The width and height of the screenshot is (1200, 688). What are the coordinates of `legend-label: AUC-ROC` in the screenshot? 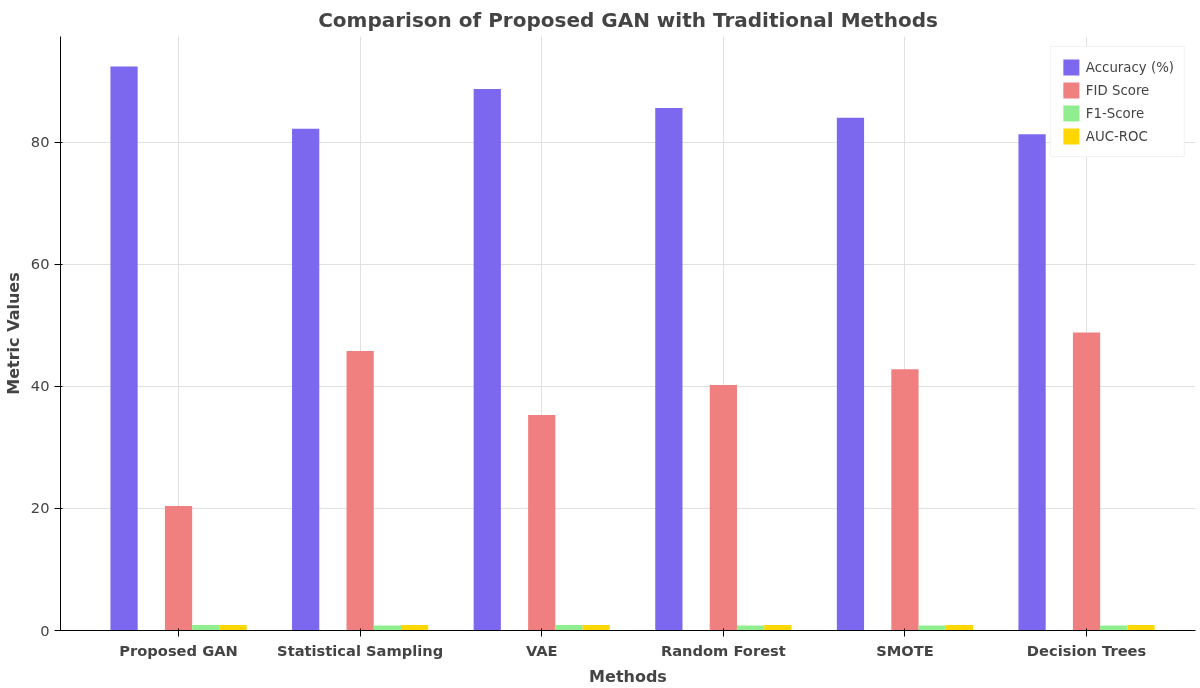 It's located at (1116, 136).